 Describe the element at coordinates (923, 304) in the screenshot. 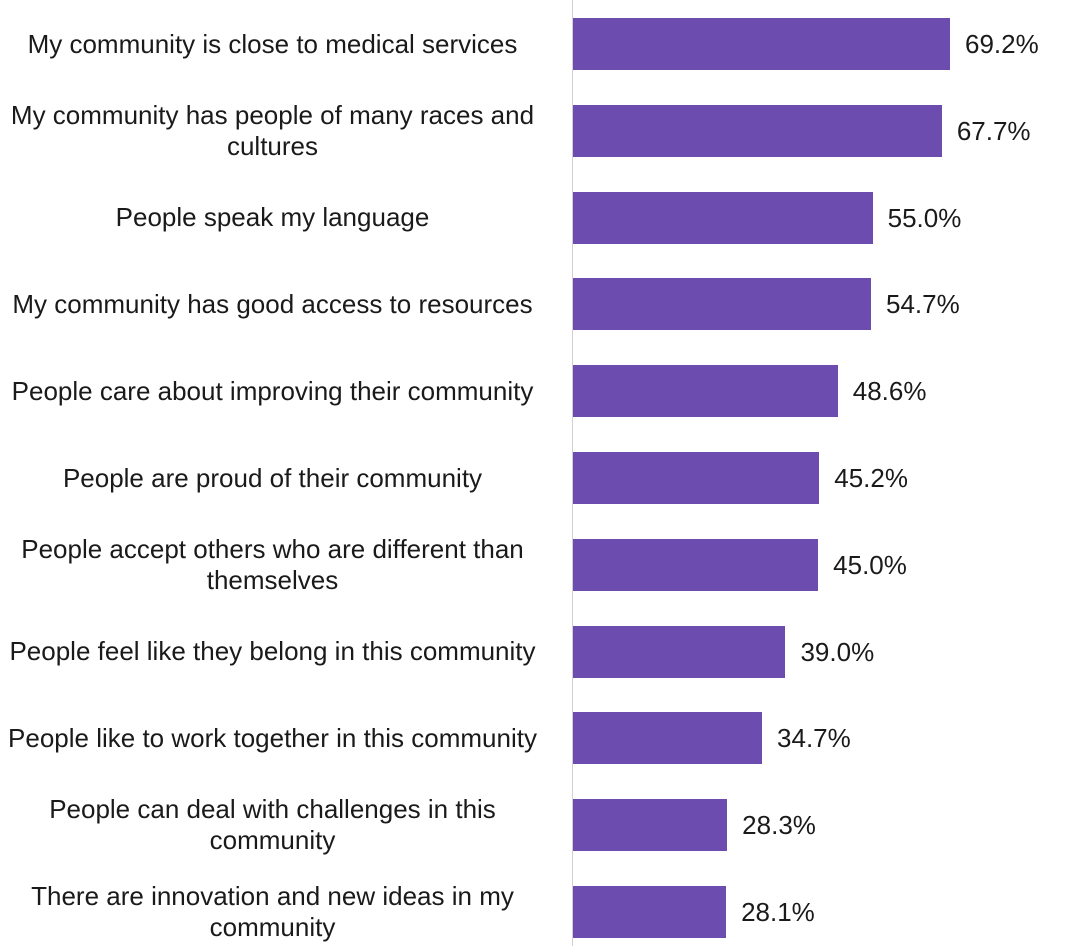

I see `data-label: 54.7%` at that location.